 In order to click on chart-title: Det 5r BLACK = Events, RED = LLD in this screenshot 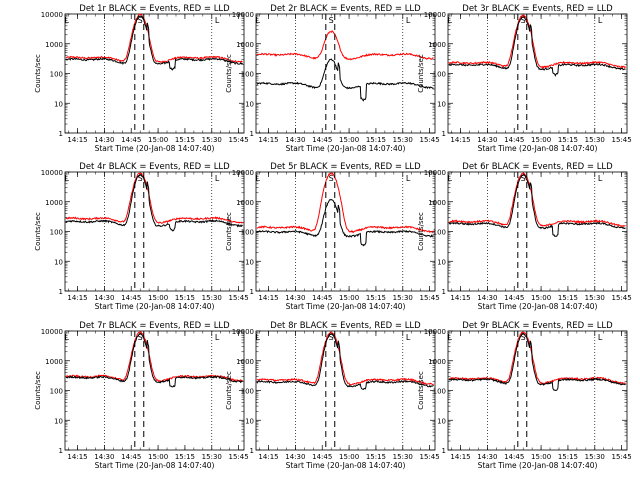, I will do `click(345, 167)`.